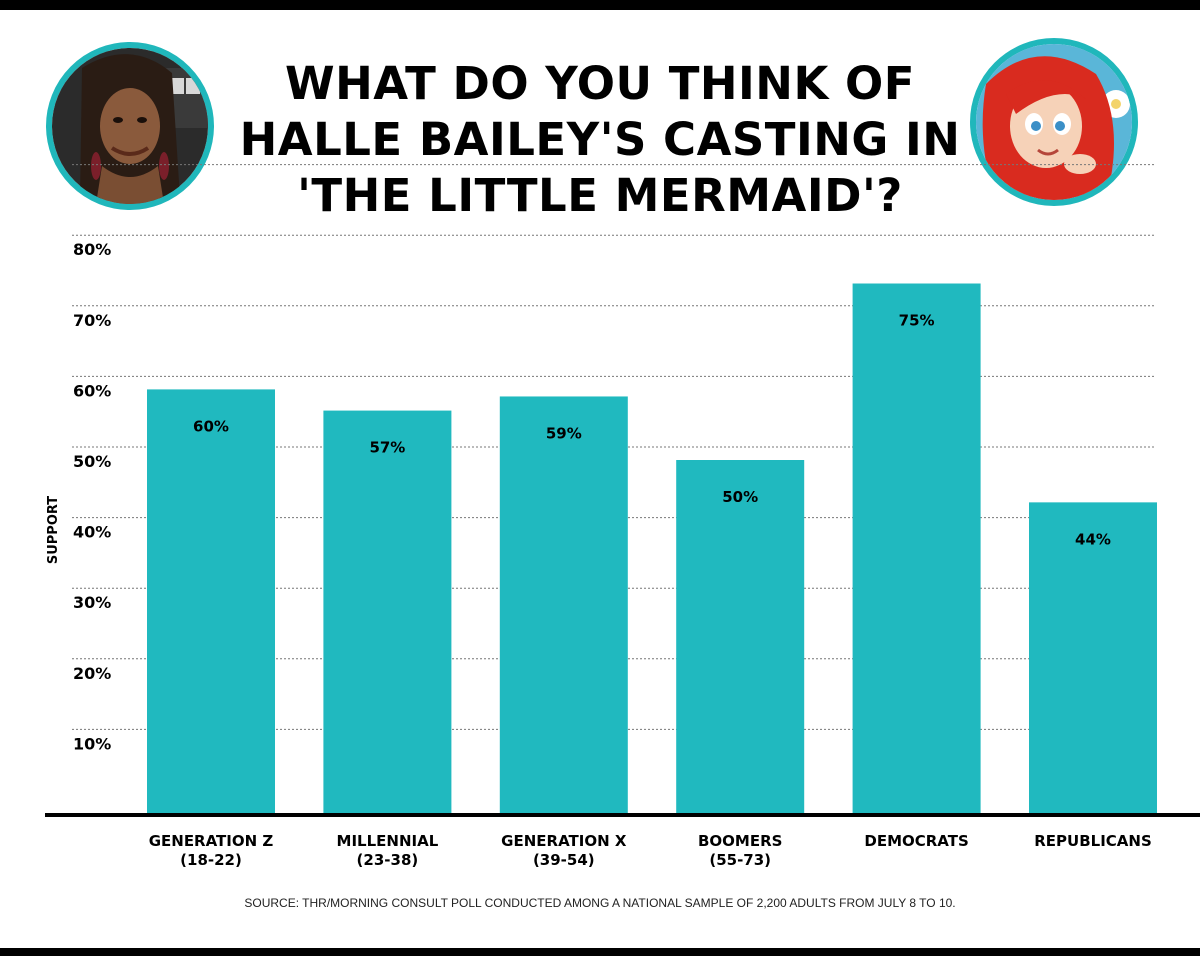 This screenshot has width=1200, height=956. What do you see at coordinates (92, 602) in the screenshot?
I see `y-tick-label: 30%` at bounding box center [92, 602].